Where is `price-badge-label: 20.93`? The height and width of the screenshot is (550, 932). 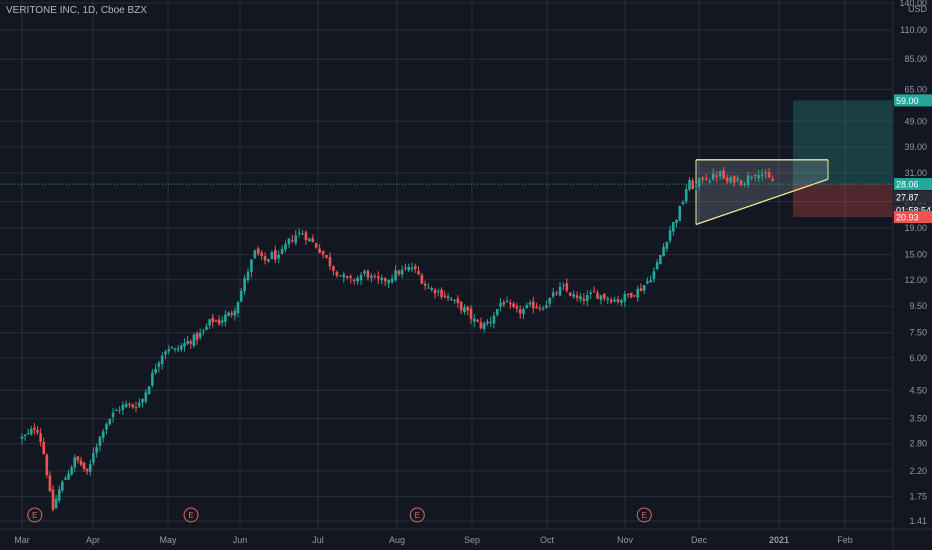 price-badge-label: 20.93 is located at coordinates (907, 218).